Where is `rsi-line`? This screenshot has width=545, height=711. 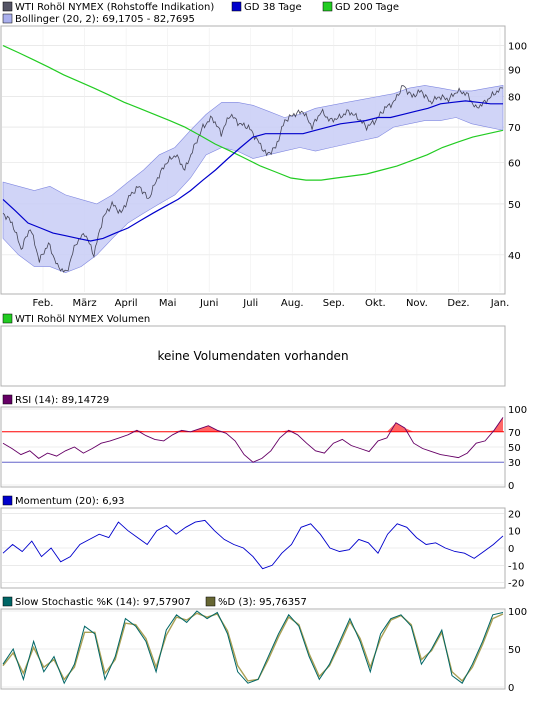 rsi-line is located at coordinates (253, 440).